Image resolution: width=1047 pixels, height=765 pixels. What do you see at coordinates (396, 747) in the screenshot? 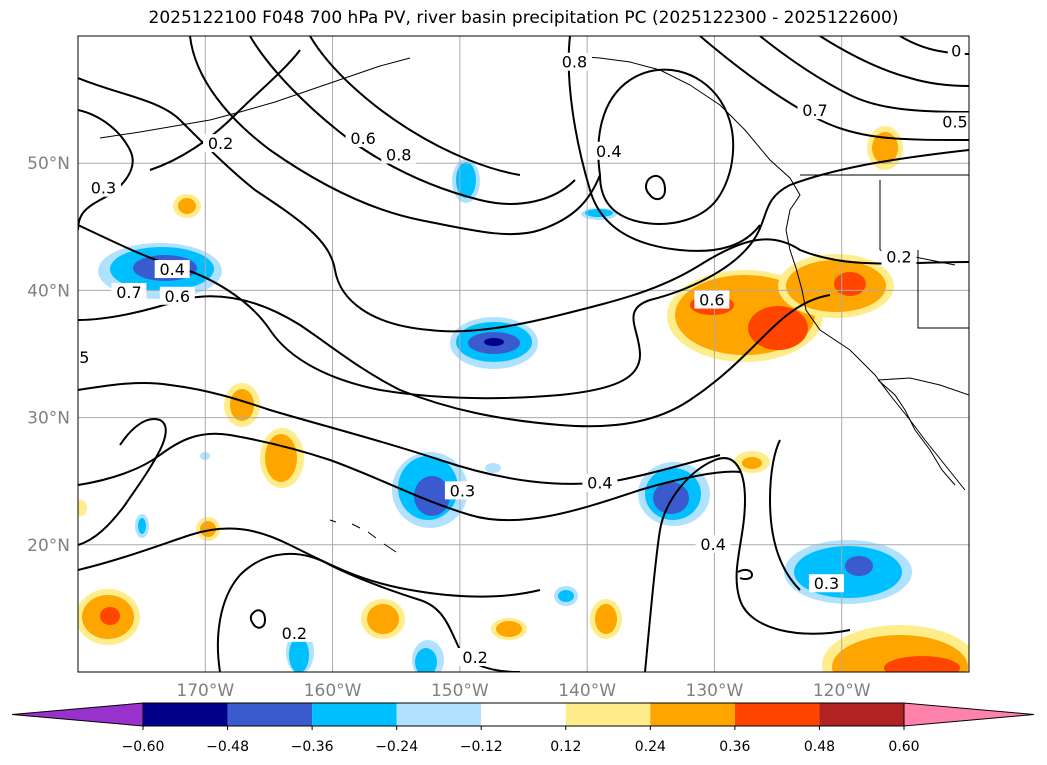
I see `colorbar-tick-label: −0.24` at bounding box center [396, 747].